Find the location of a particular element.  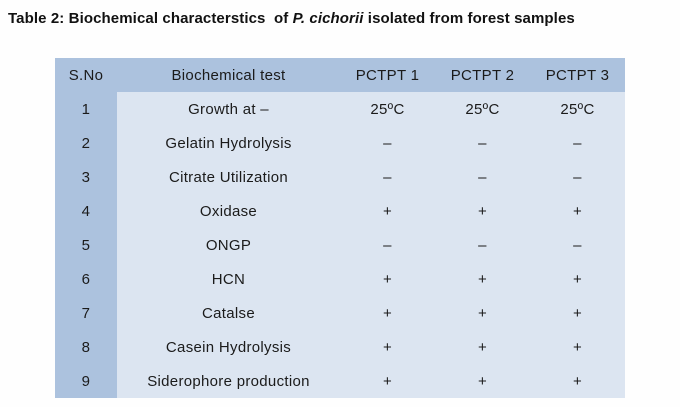

sno-cell: 3 is located at coordinates (86, 177).